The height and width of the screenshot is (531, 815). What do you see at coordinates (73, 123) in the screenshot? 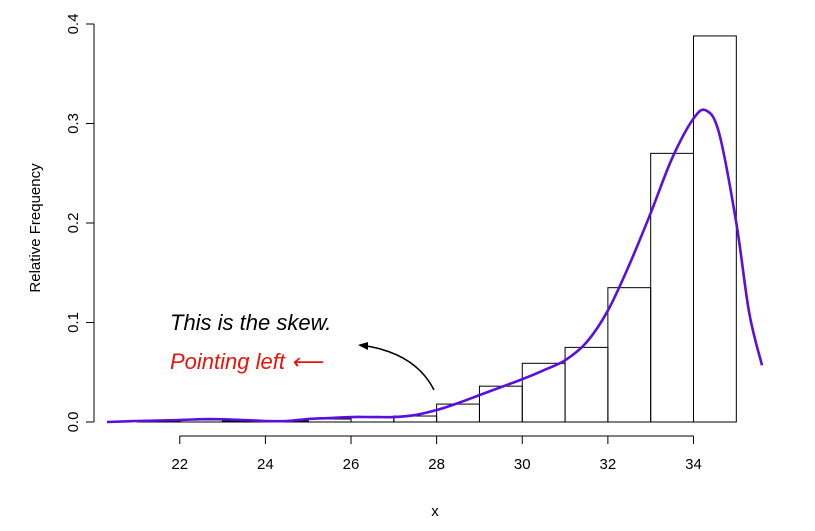
I see `y-tick-label: 0.3` at bounding box center [73, 123].